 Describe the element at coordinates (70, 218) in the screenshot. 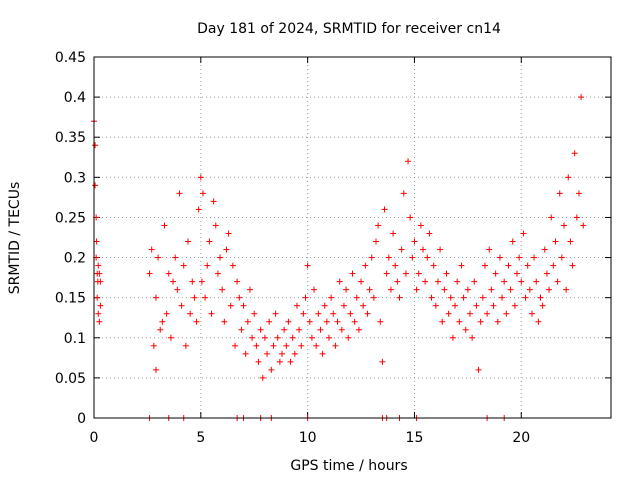

I see `y-tick-label: 0.25` at that location.